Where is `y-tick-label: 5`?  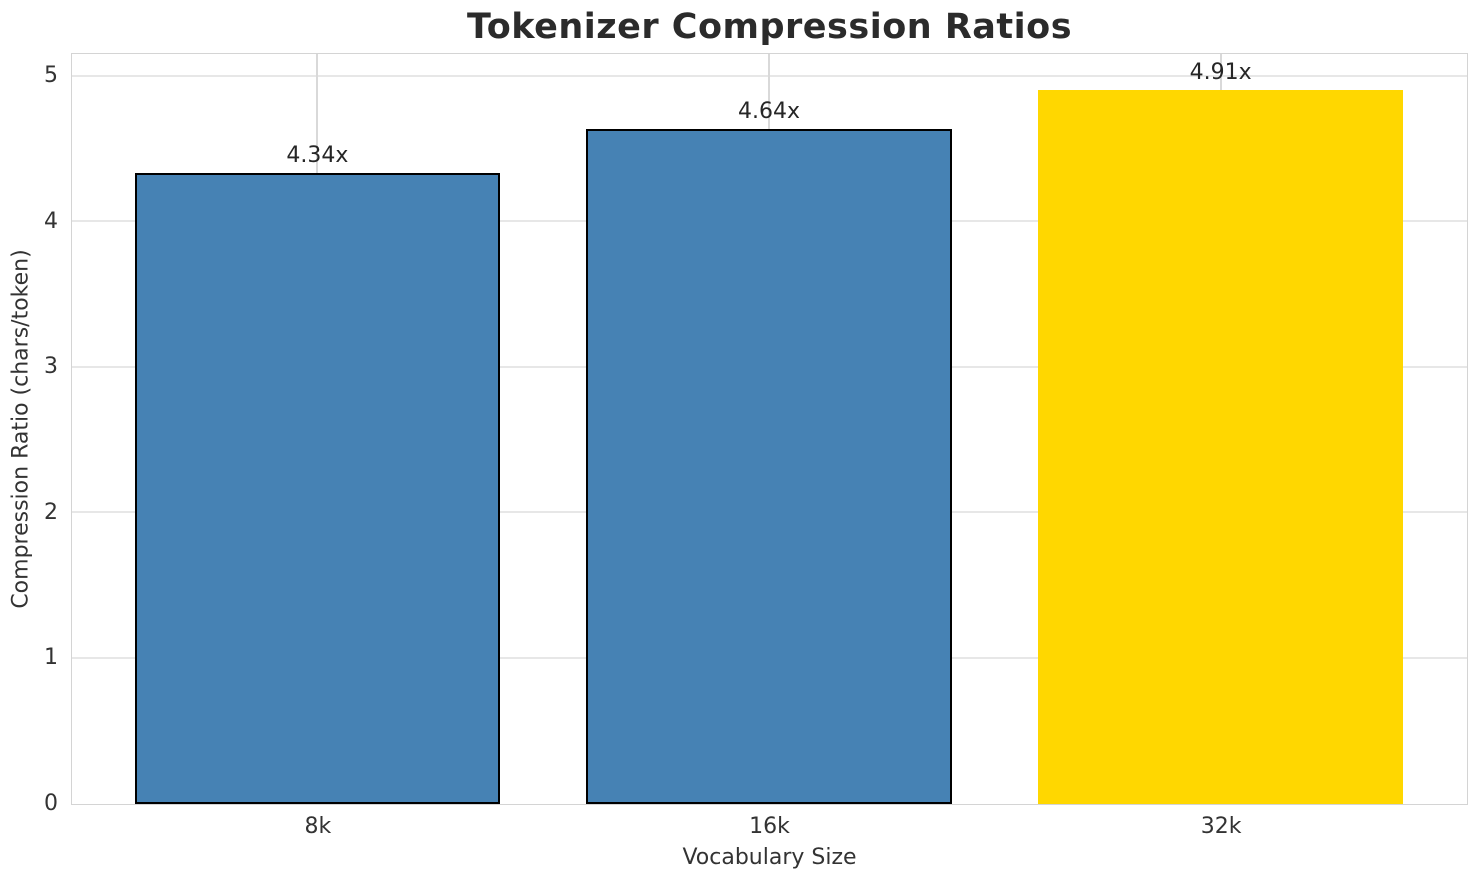
y-tick-label: 5 is located at coordinates (51, 76).